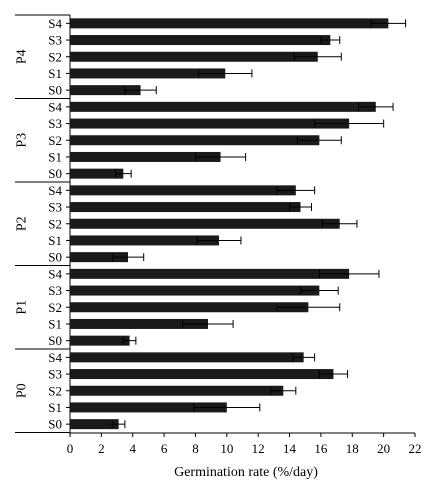 Image resolution: width=438 pixels, height=500 pixels. What do you see at coordinates (290, 448) in the screenshot?
I see `x-tick-label: 14` at bounding box center [290, 448].